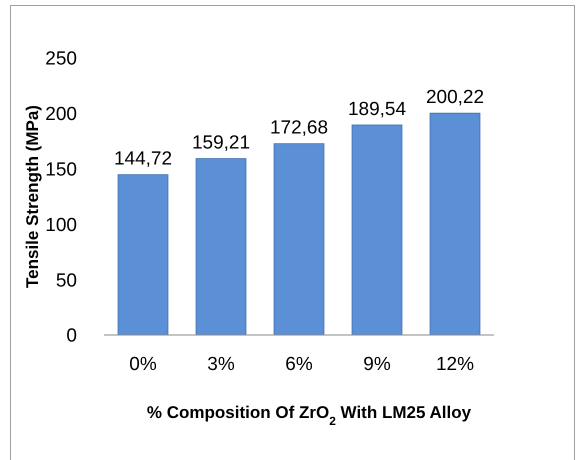 This screenshot has width=582, height=460. What do you see at coordinates (309, 415) in the screenshot?
I see `x-axis-title: % Composition Of ZrO$_{2}$ With LM25 Alloy` at bounding box center [309, 415].